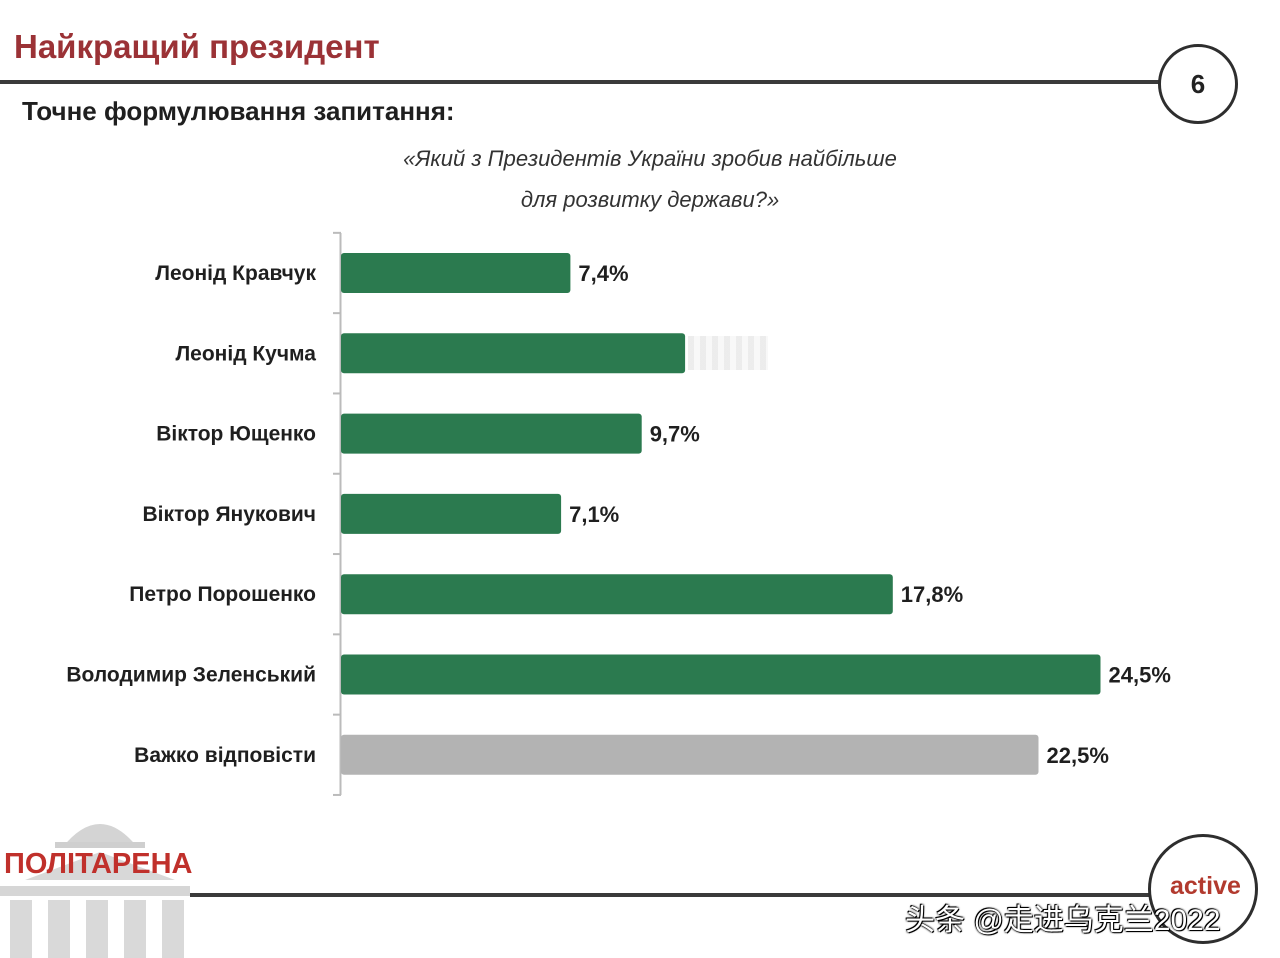 The height and width of the screenshot is (958, 1280). What do you see at coordinates (1078, 755) in the screenshot?
I see `value-label: 22,5%` at bounding box center [1078, 755].